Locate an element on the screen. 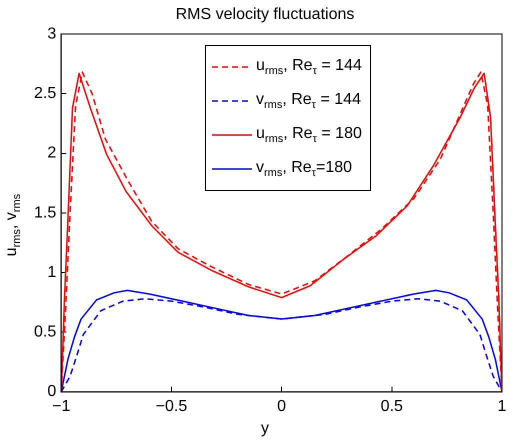  x-tick-label: −1 is located at coordinates (61, 406).